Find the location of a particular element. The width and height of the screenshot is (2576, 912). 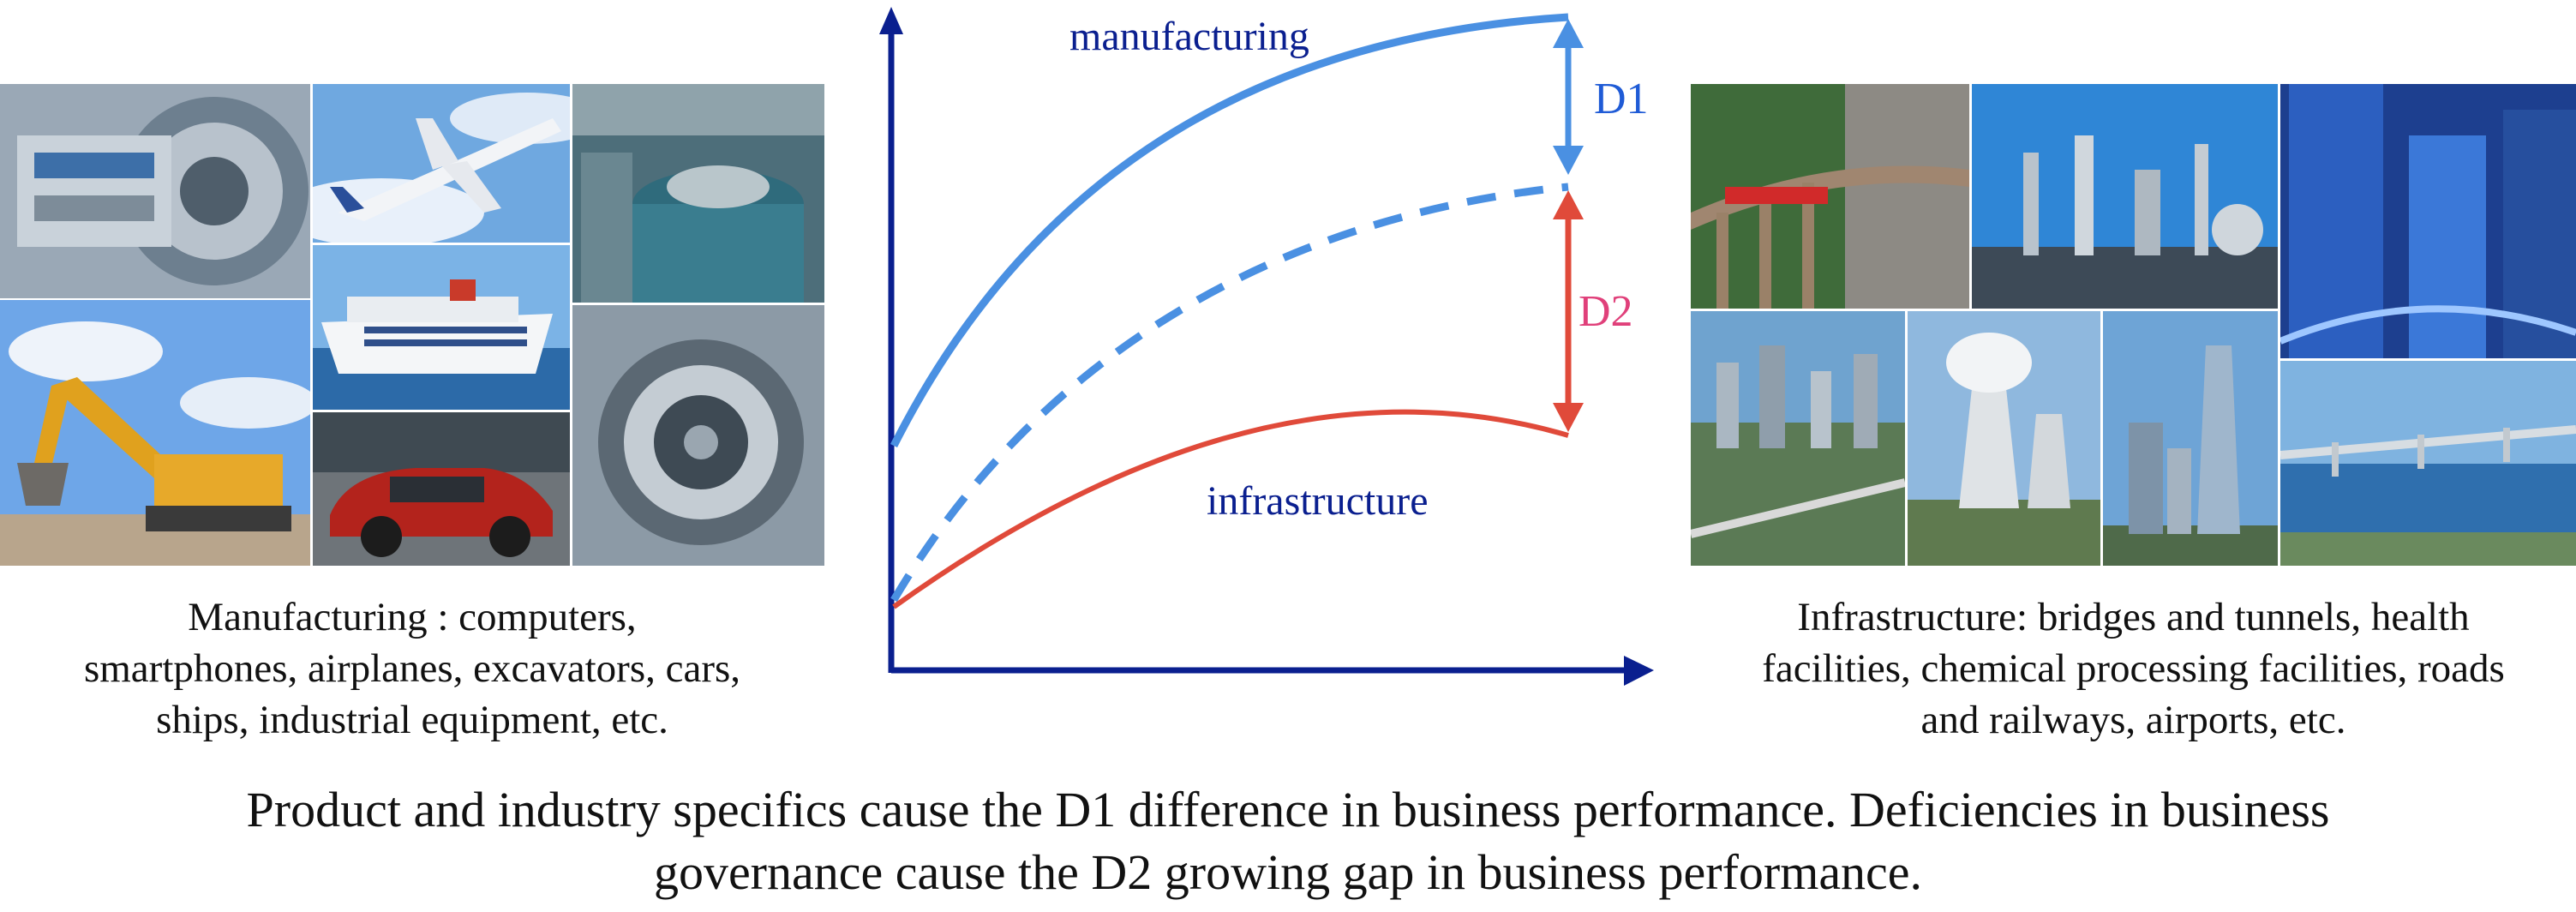

d1-arrowhead-bottom is located at coordinates (1568, 160).